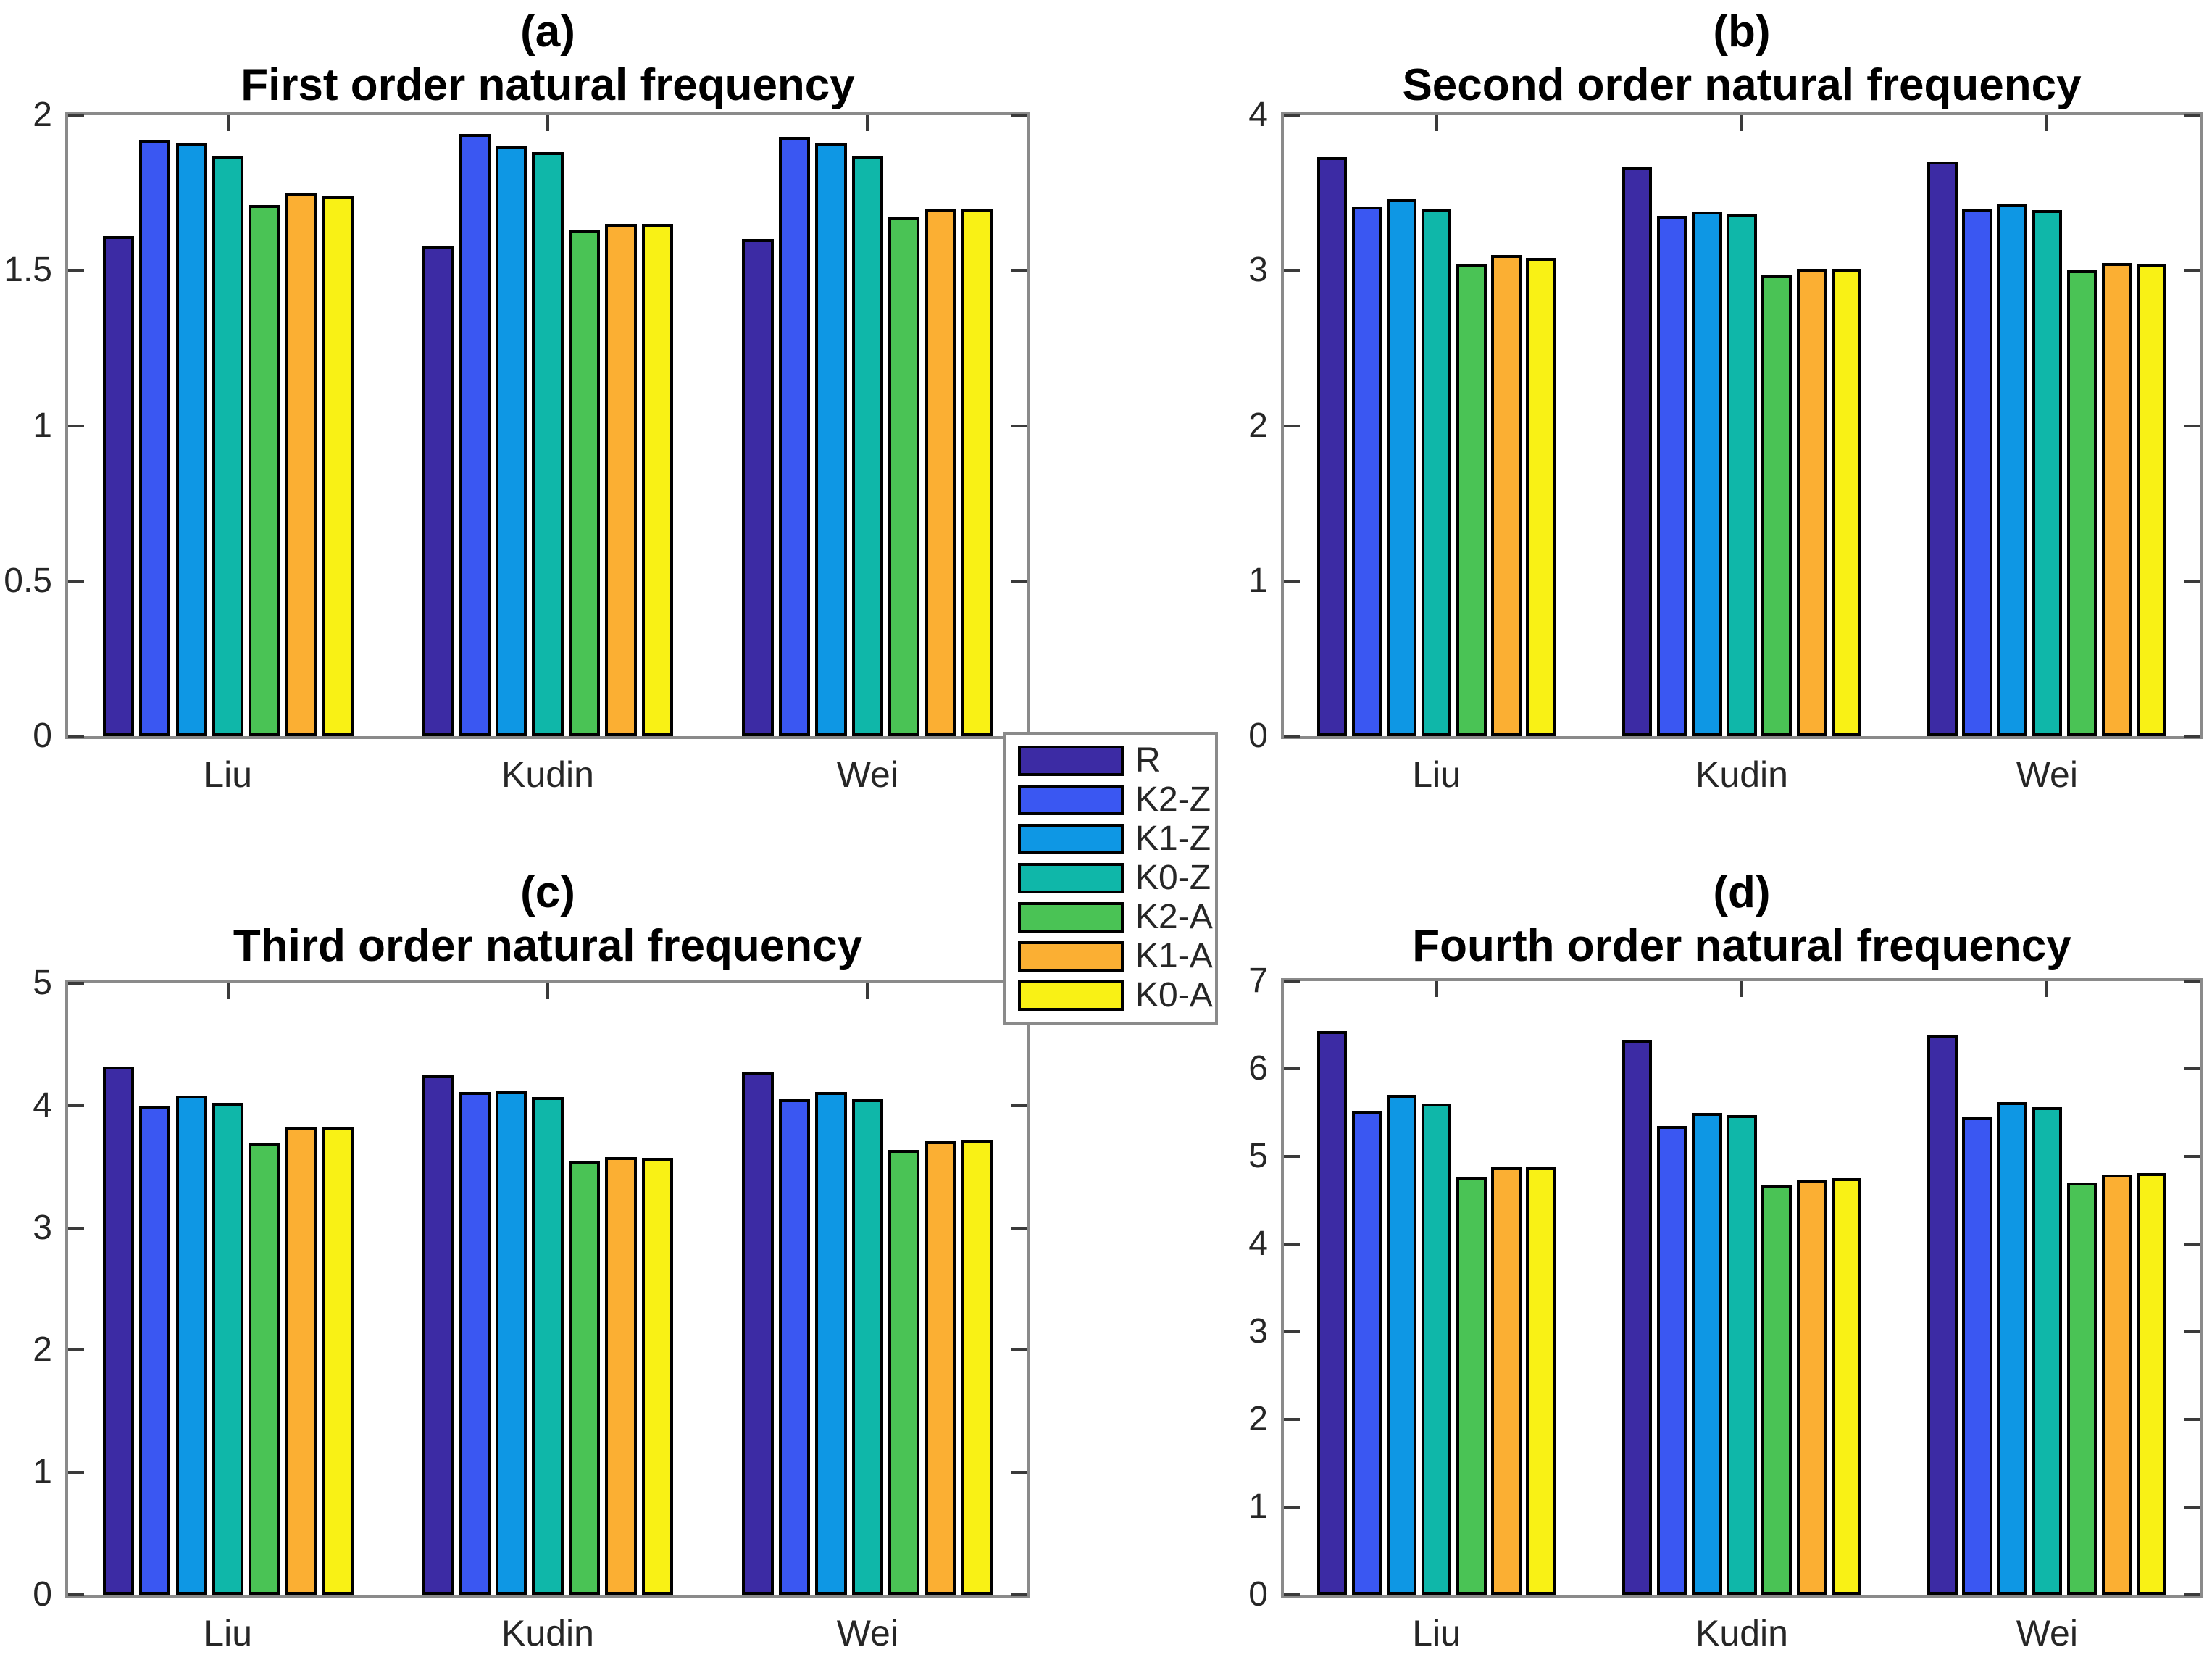 Image resolution: width=2212 pixels, height=1660 pixels. I want to click on bar-K2-A-Wei, so click(904, 477).